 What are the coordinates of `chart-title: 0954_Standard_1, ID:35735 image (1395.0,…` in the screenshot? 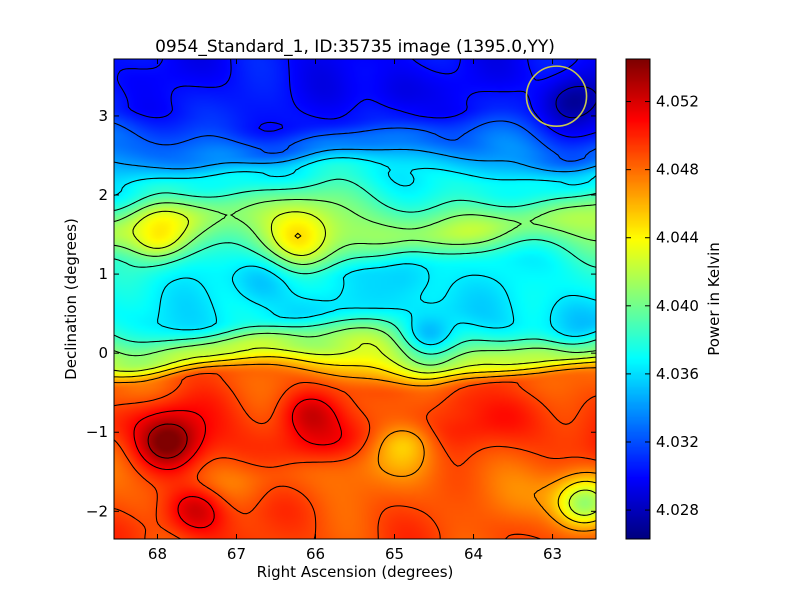 It's located at (355, 47).